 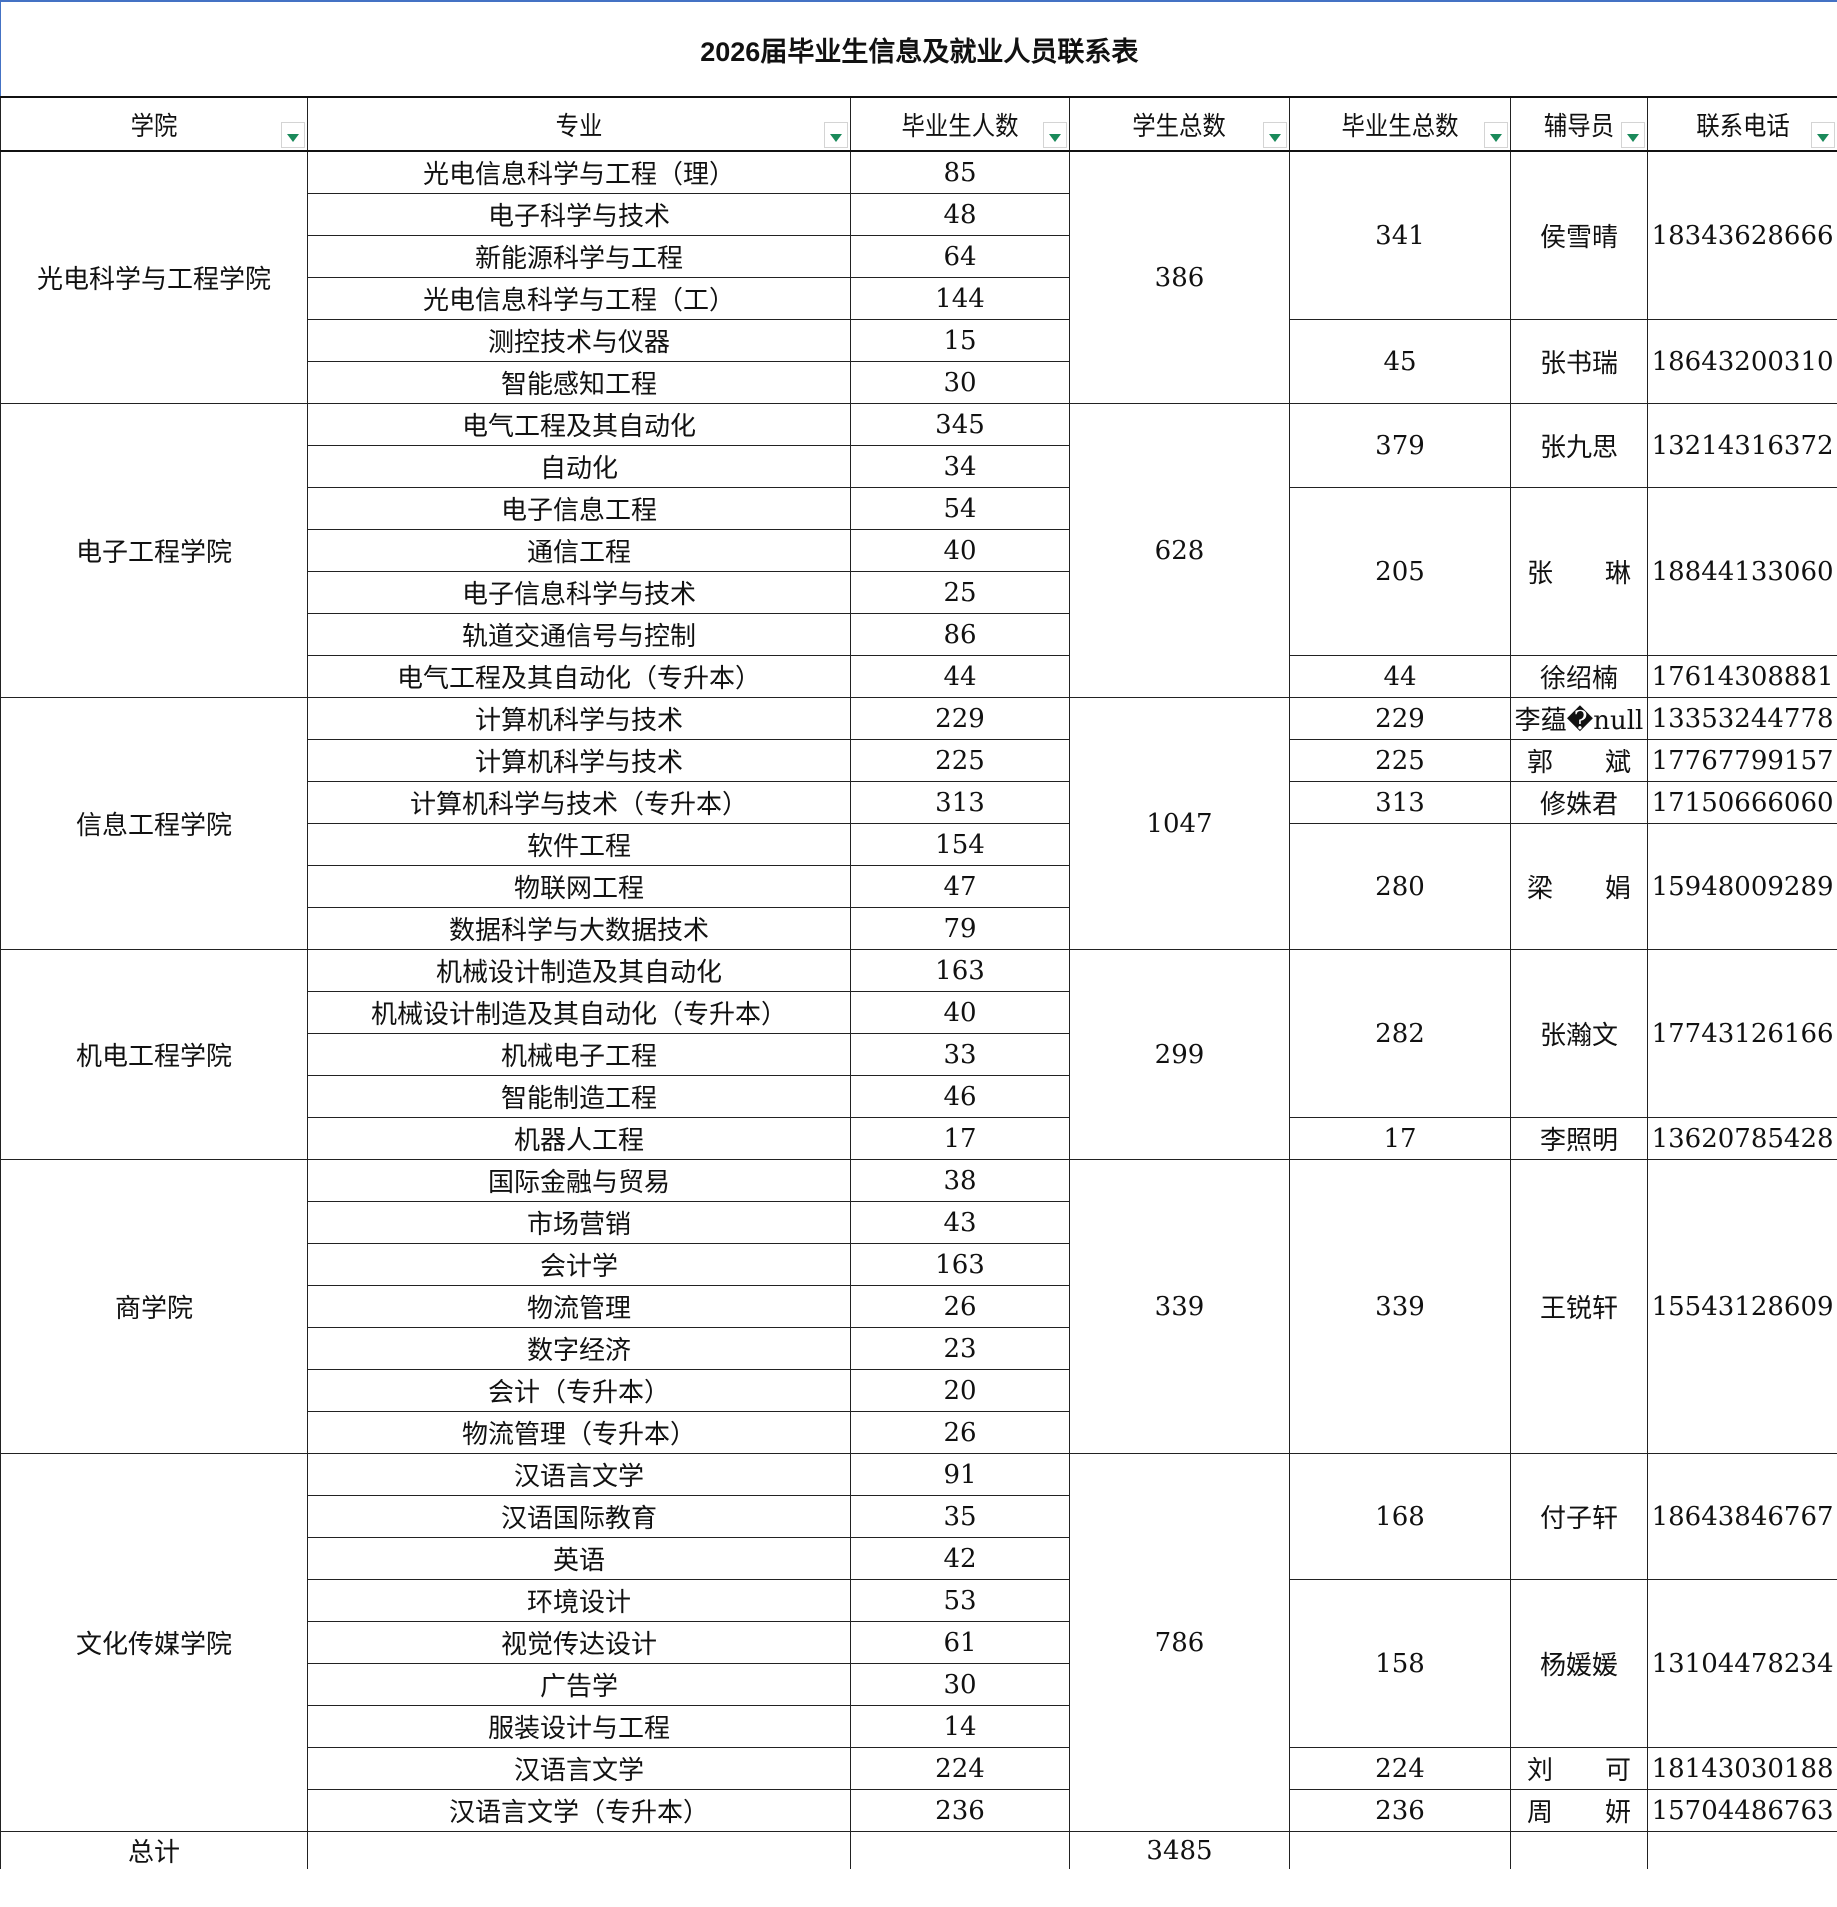 What do you see at coordinates (1400, 235) in the screenshot?
I see `graduate-total: 341` at bounding box center [1400, 235].